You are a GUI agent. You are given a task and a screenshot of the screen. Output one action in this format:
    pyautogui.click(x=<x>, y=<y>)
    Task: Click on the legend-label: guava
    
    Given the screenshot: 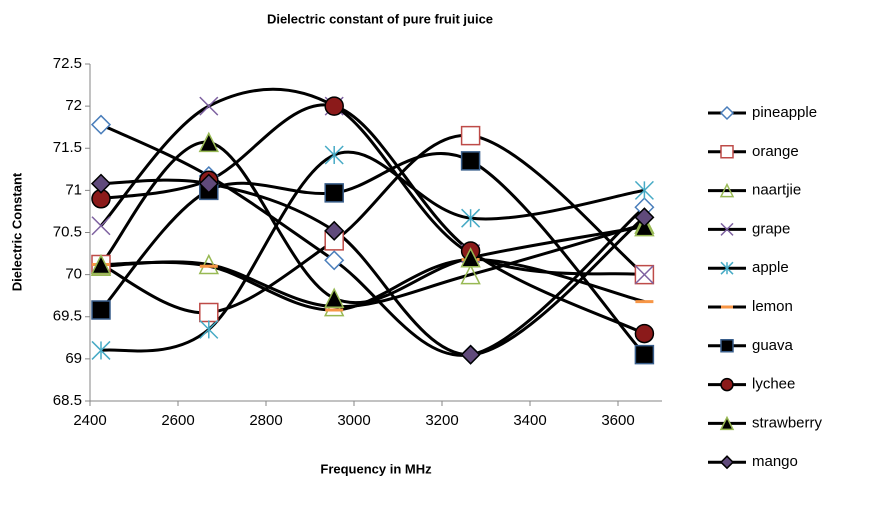 What is the action you would take?
    pyautogui.click(x=773, y=345)
    